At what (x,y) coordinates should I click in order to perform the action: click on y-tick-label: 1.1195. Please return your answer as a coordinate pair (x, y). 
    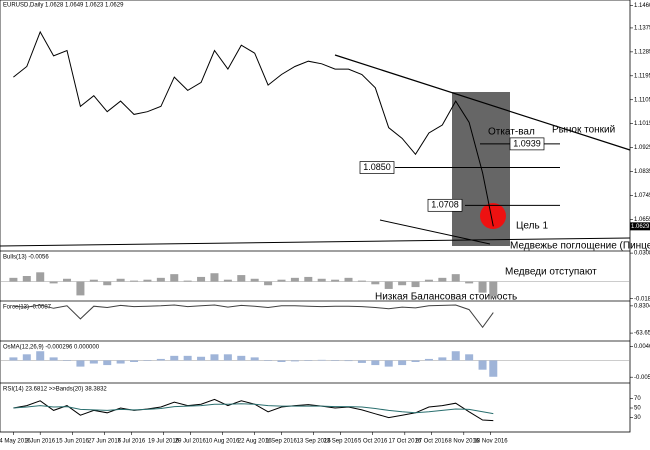
    Looking at the image, I should click on (642, 76).